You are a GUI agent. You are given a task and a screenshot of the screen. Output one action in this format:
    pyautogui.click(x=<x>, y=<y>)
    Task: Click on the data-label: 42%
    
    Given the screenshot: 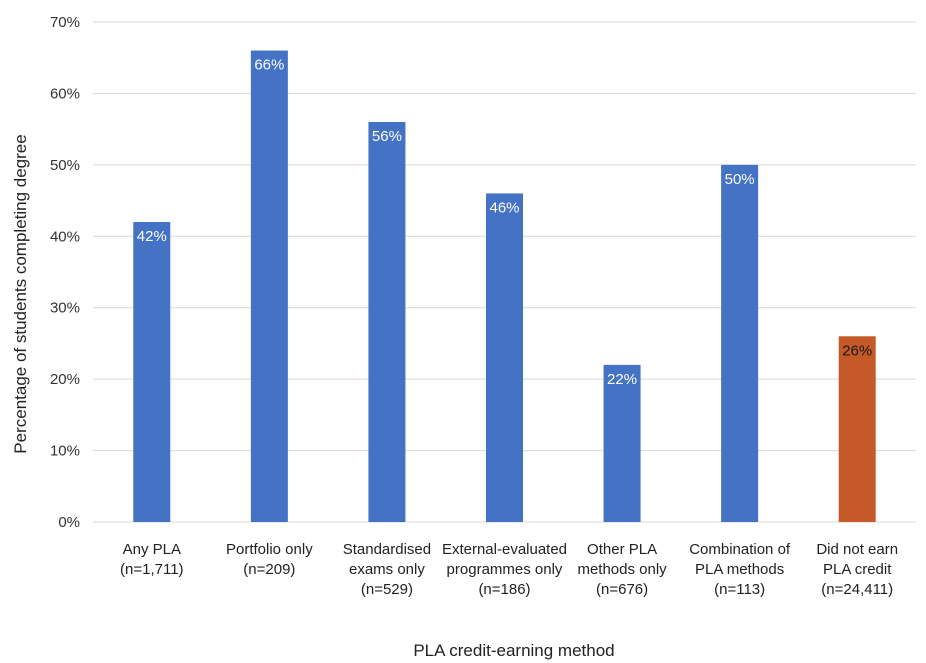 What is the action you would take?
    pyautogui.click(x=152, y=236)
    